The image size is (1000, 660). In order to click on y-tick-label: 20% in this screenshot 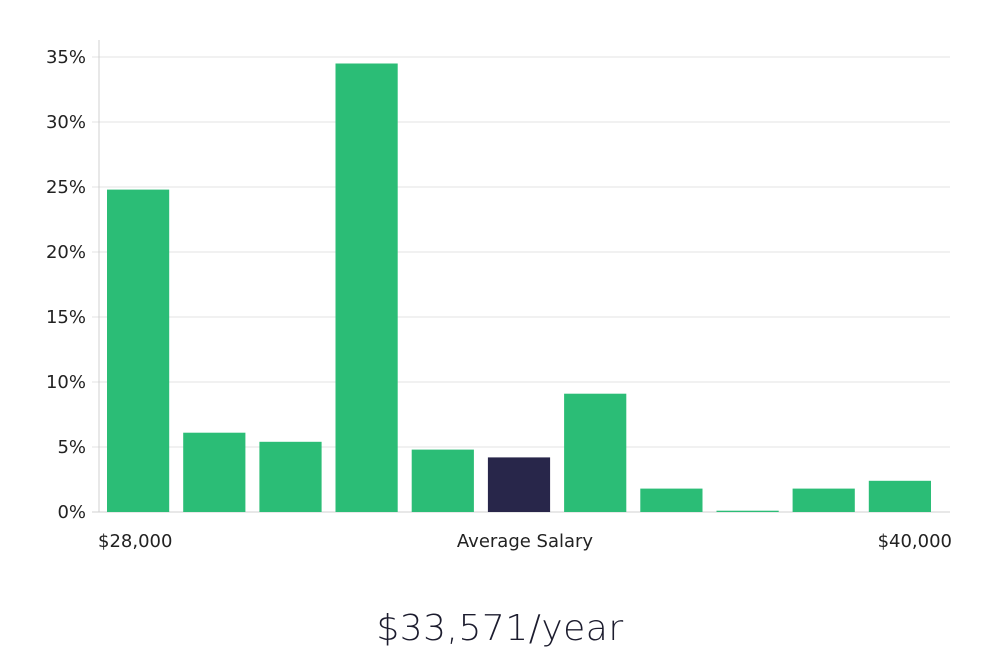, I will do `click(66, 252)`.